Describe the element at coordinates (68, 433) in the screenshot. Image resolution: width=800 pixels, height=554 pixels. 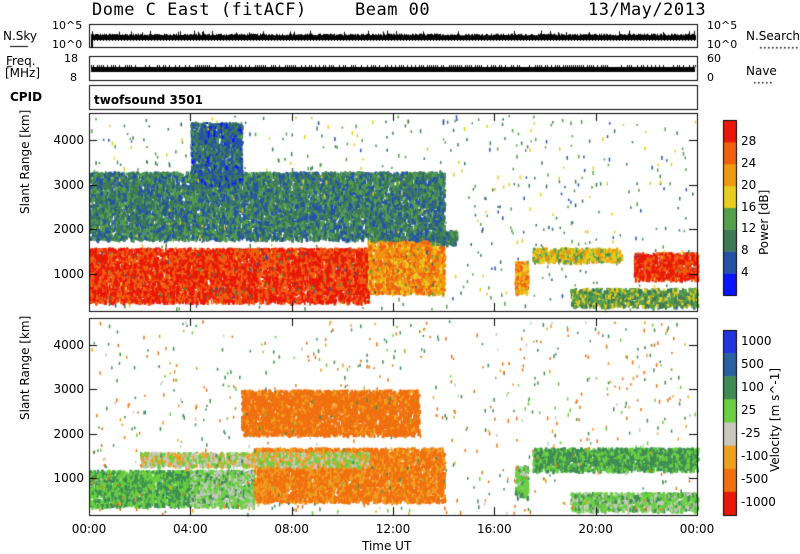
I see `velocity-ytick-1: 2000` at that location.